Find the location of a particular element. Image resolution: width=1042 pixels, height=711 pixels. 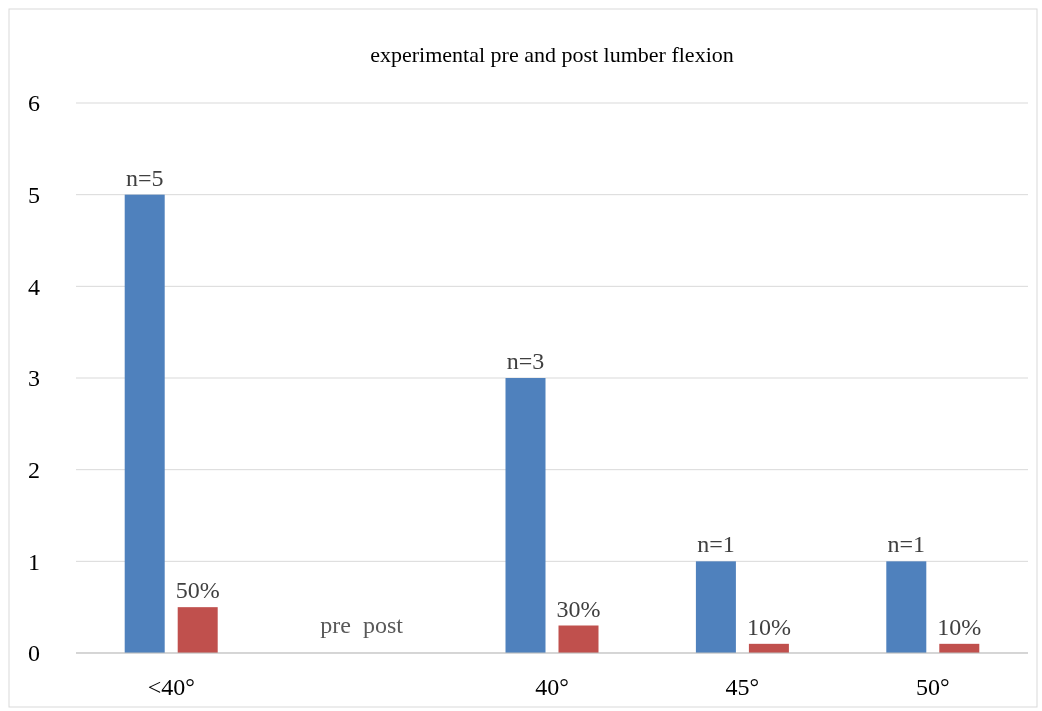

annotation: pre post is located at coordinates (362, 625).